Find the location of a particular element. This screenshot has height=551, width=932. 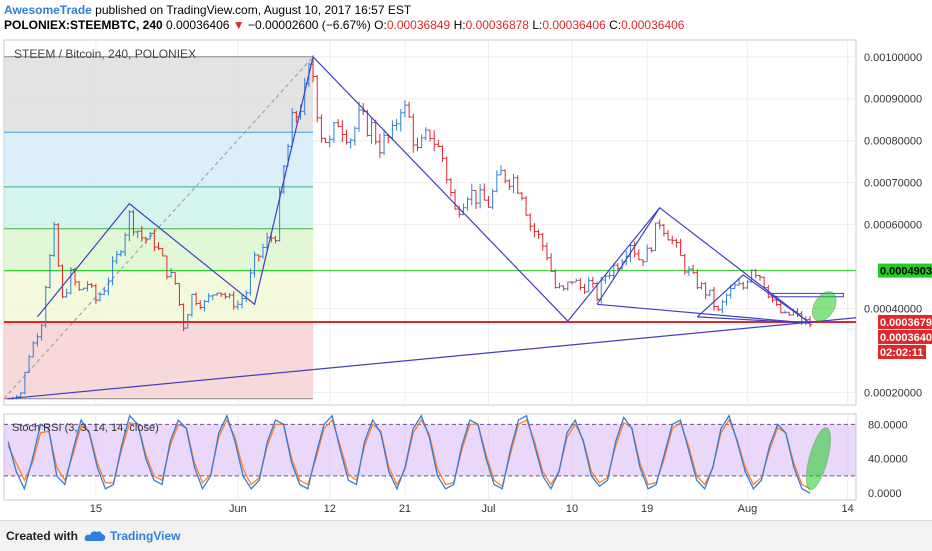

rsi-title: Stoch RSI (3, 3, 14, 14, close) is located at coordinates (85, 428).